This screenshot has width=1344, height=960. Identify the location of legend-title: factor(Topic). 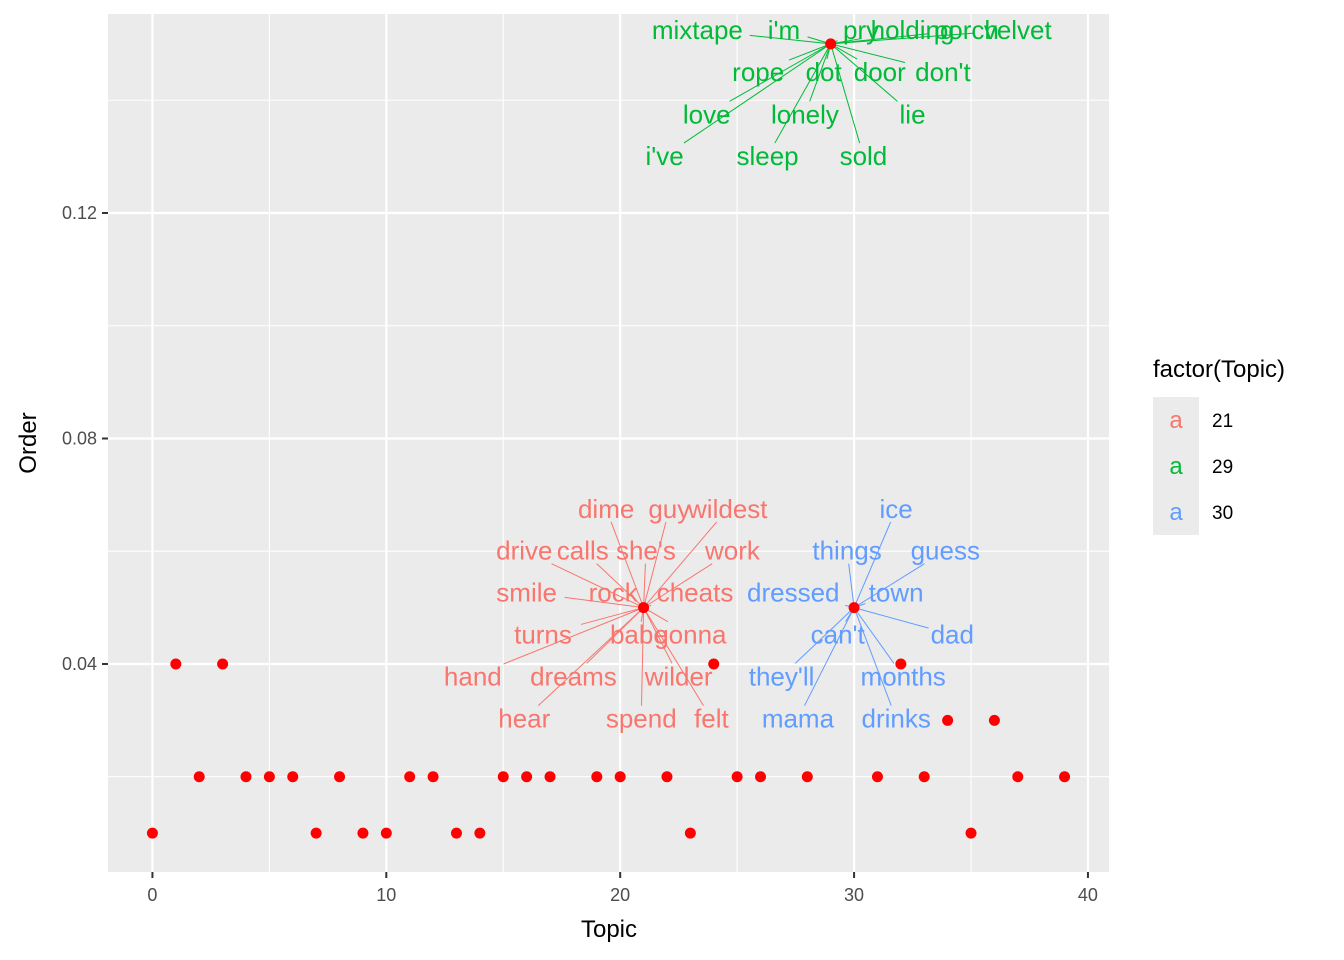
(1219, 369).